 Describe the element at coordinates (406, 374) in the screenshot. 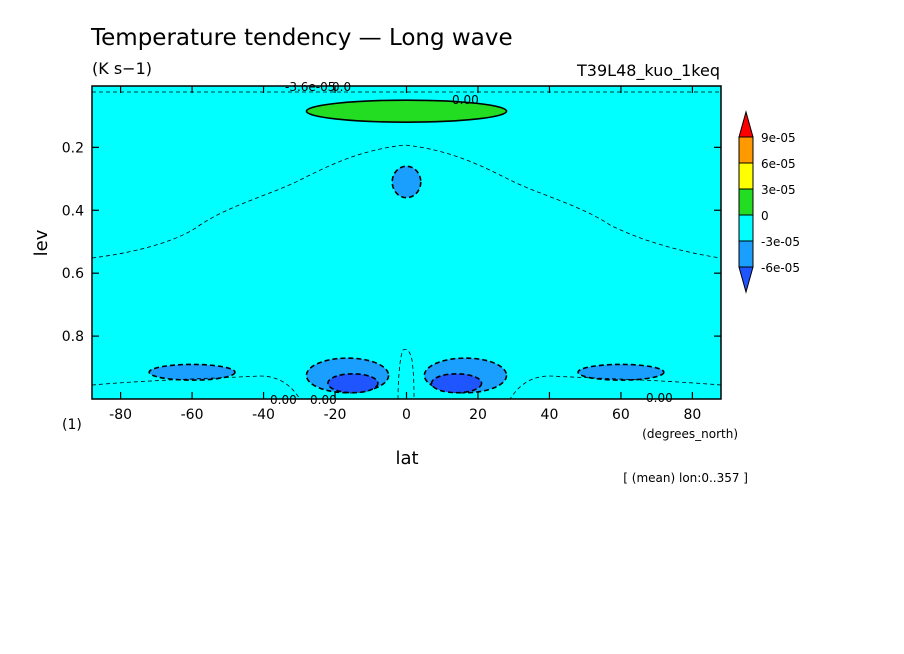

I see `contour-line-equator` at that location.